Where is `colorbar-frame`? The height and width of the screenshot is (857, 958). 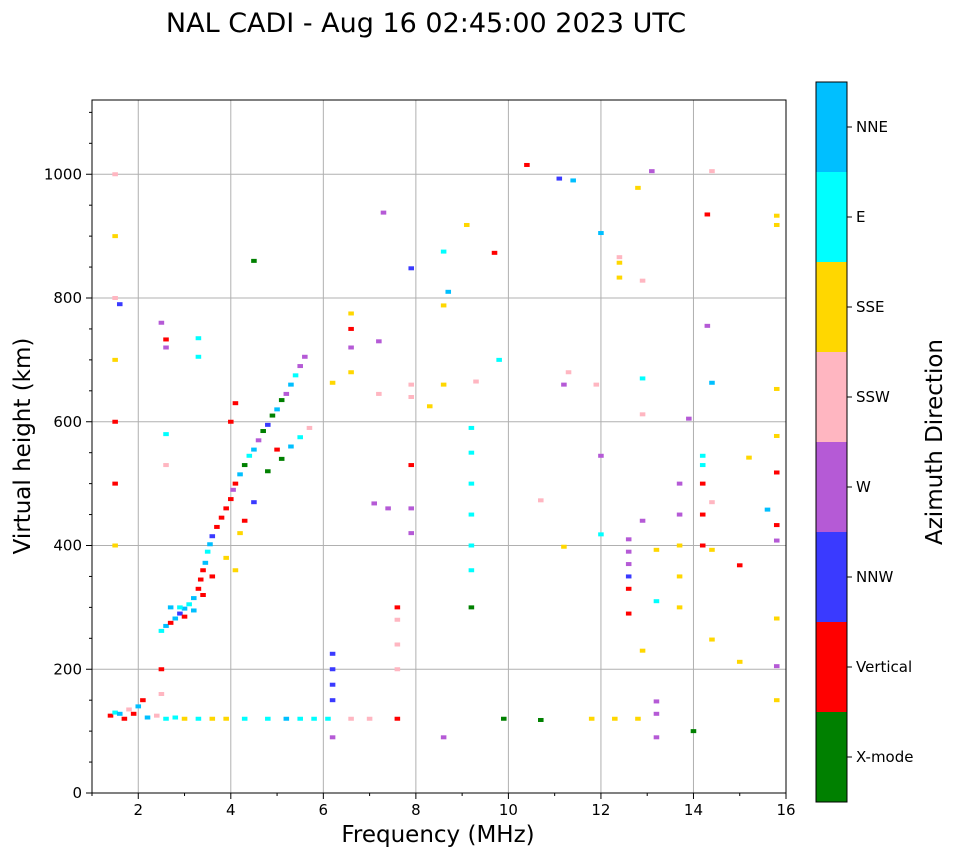 colorbar-frame is located at coordinates (831, 442).